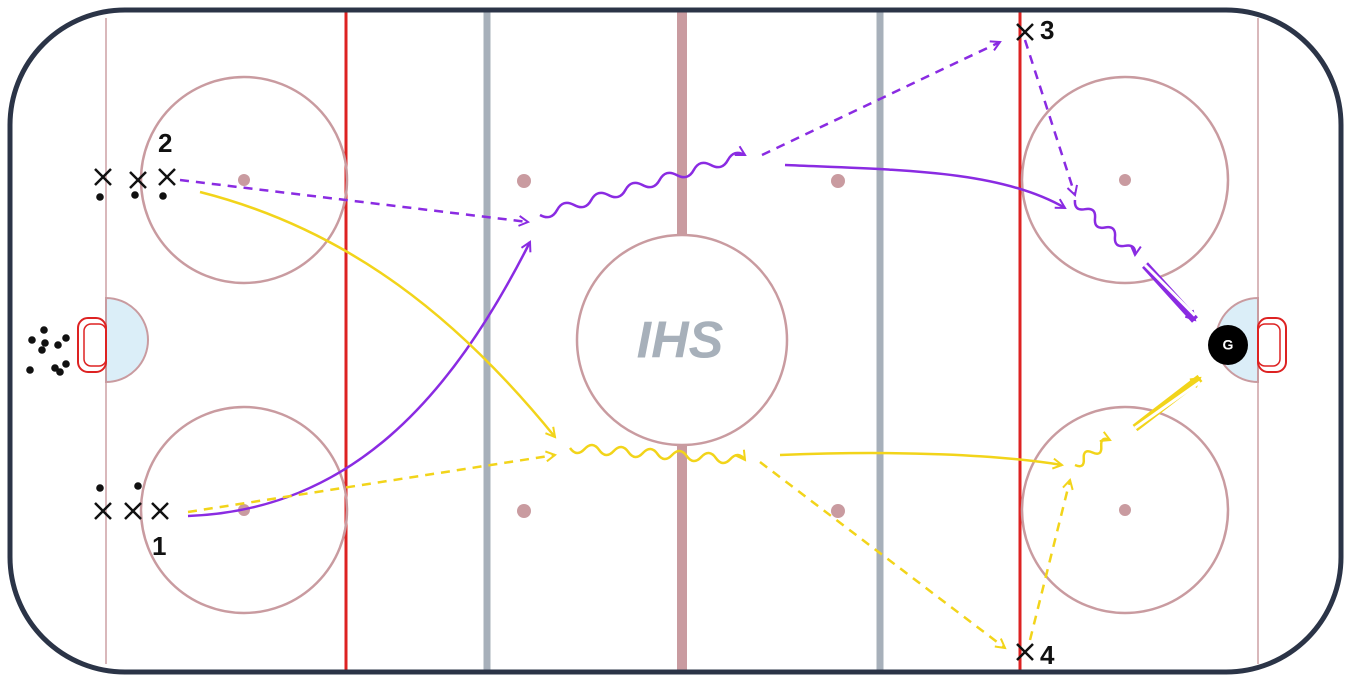  Describe the element at coordinates (159, 546) in the screenshot. I see `player-label: 1` at that location.